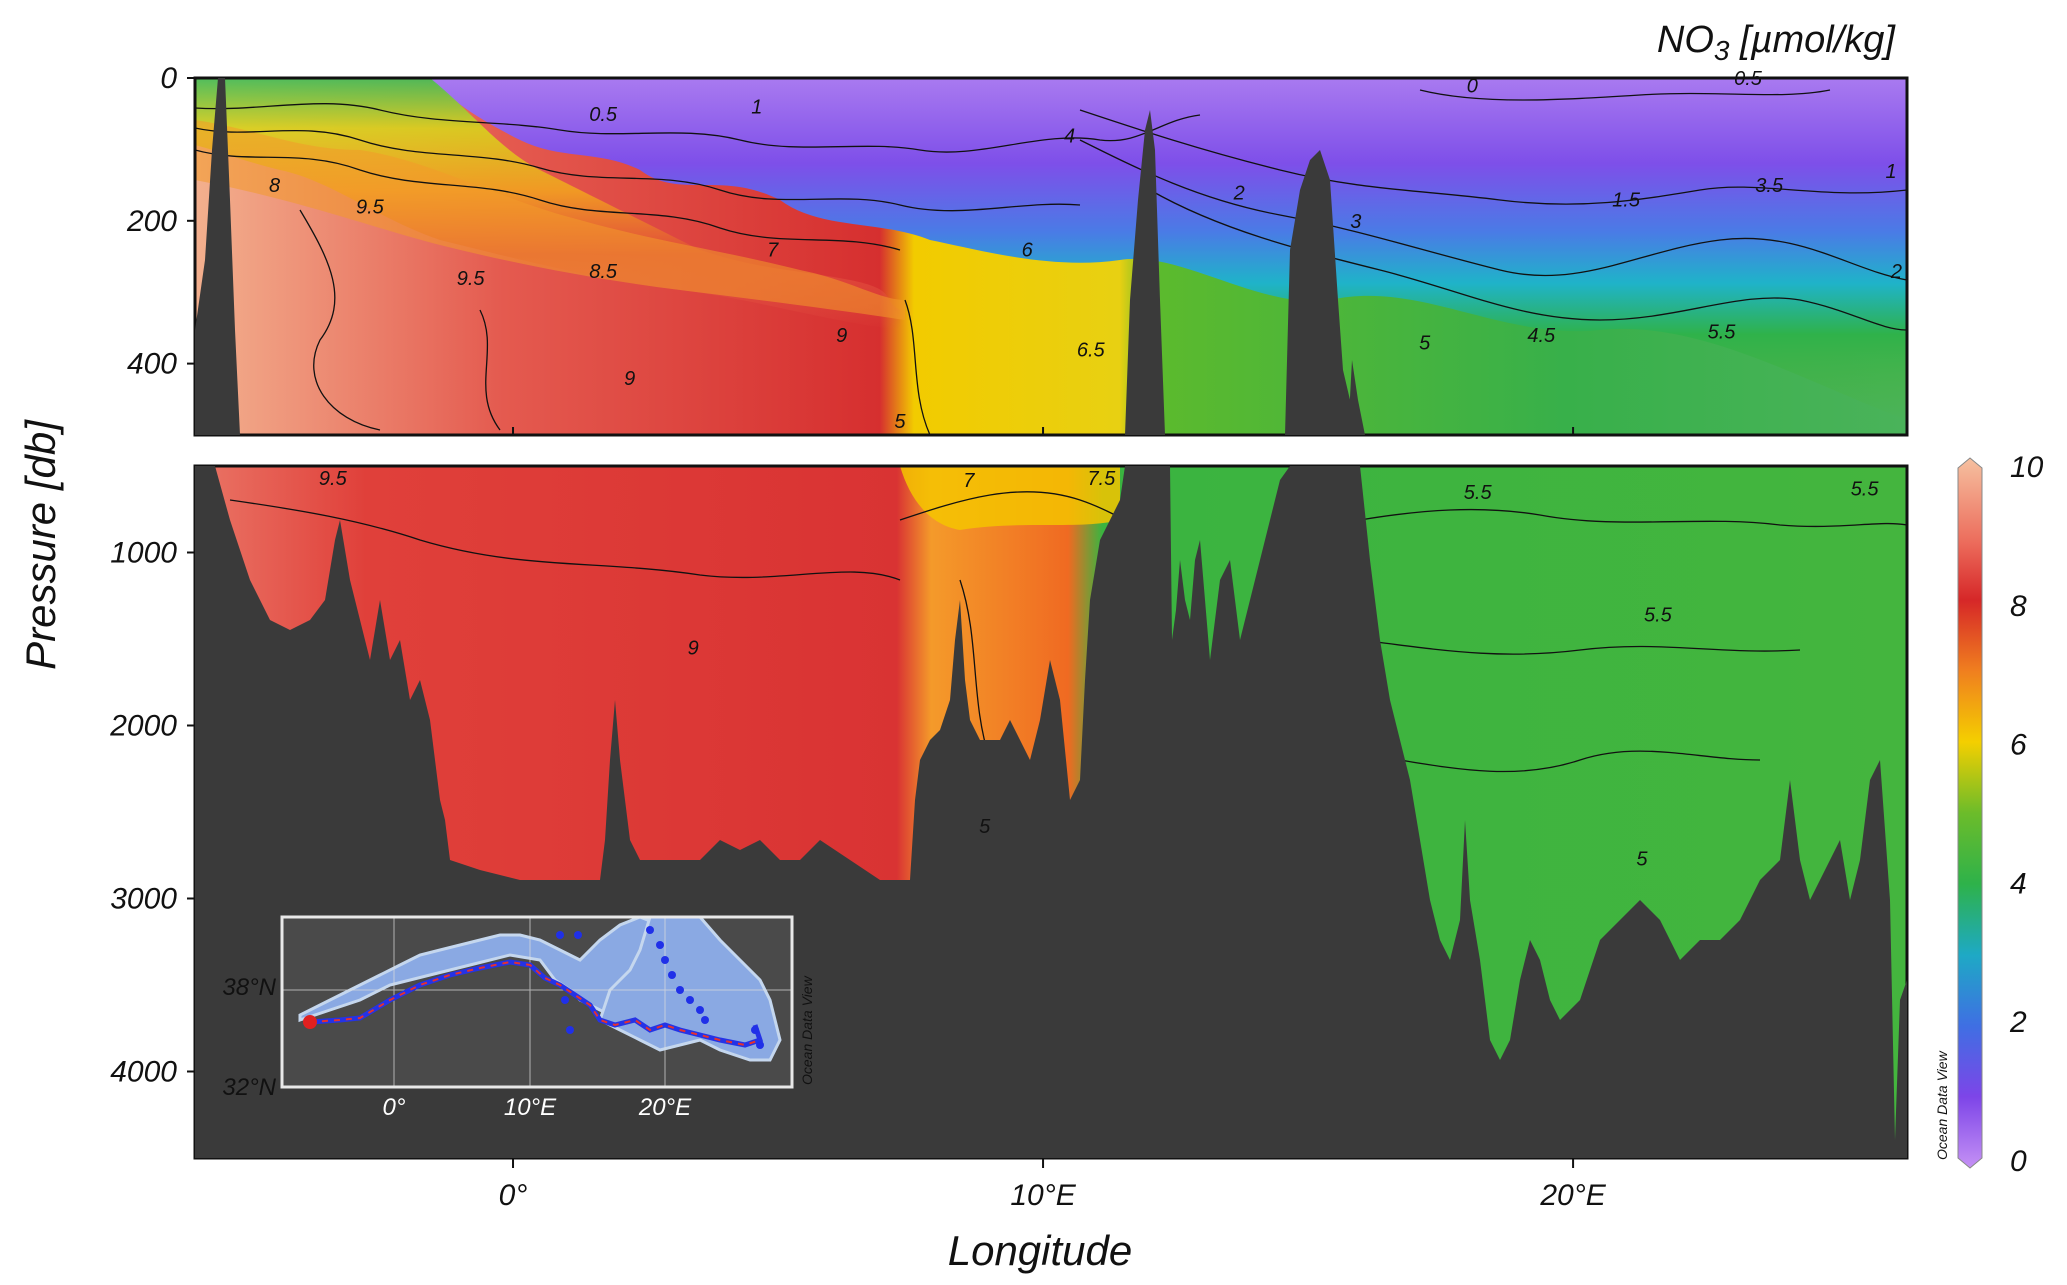  What do you see at coordinates (1028, 251) in the screenshot?
I see `contour-label: 6` at bounding box center [1028, 251].